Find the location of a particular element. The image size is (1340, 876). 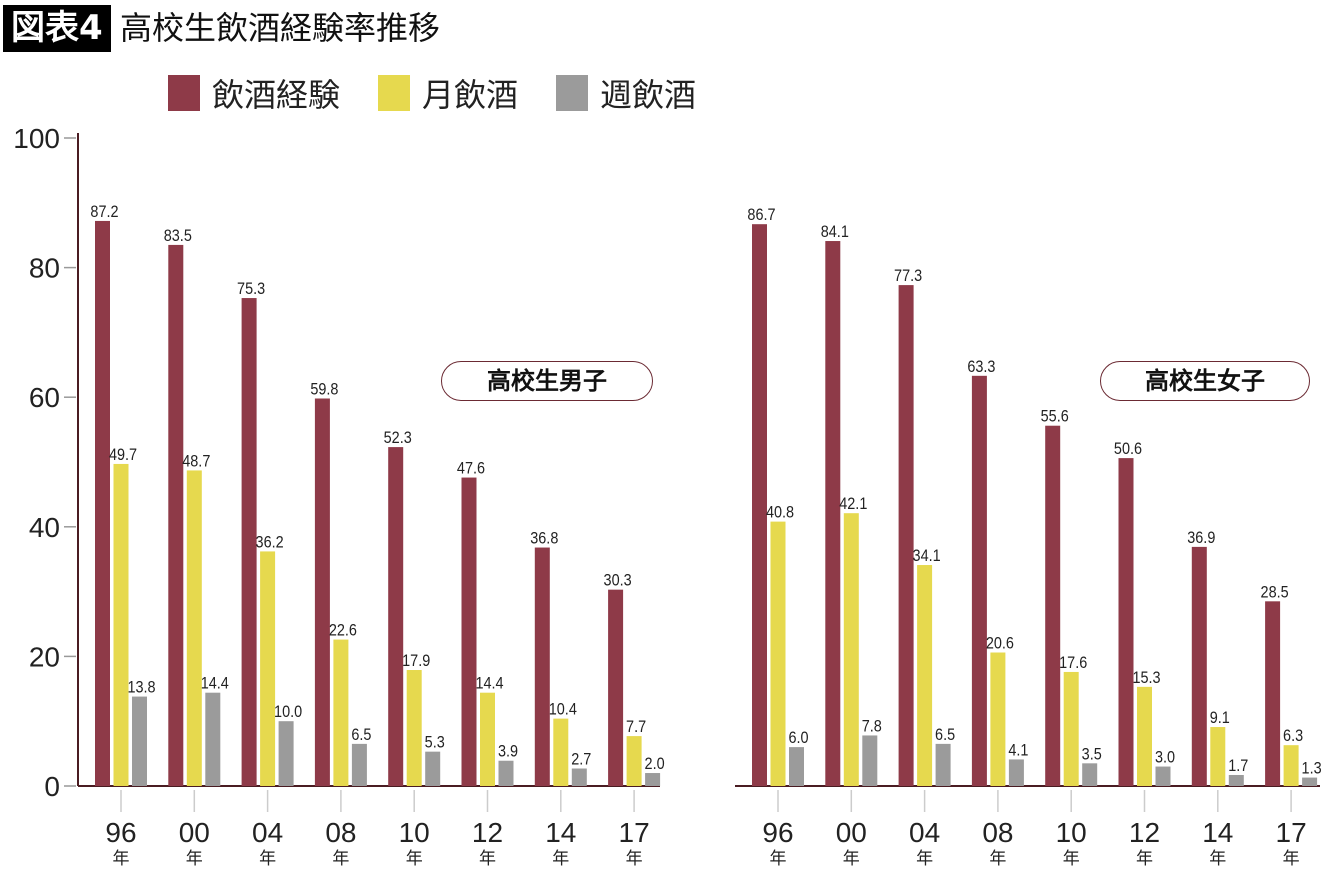

panel-label-female: 高校生女子 is located at coordinates (1205, 381).